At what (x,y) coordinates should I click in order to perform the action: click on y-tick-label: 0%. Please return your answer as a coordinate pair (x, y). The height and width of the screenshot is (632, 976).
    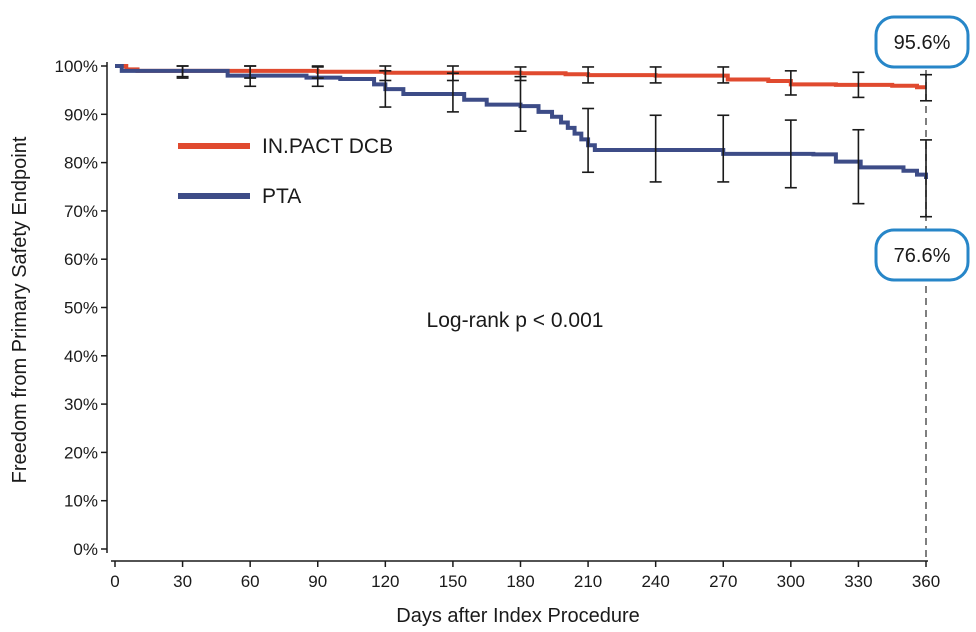
    Looking at the image, I should click on (85, 549).